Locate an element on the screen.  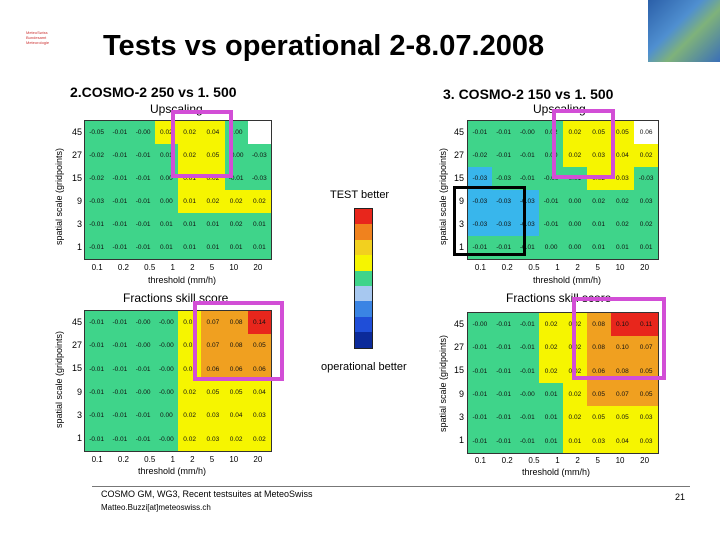
heatmap-cell is located at coordinates (259, 132).